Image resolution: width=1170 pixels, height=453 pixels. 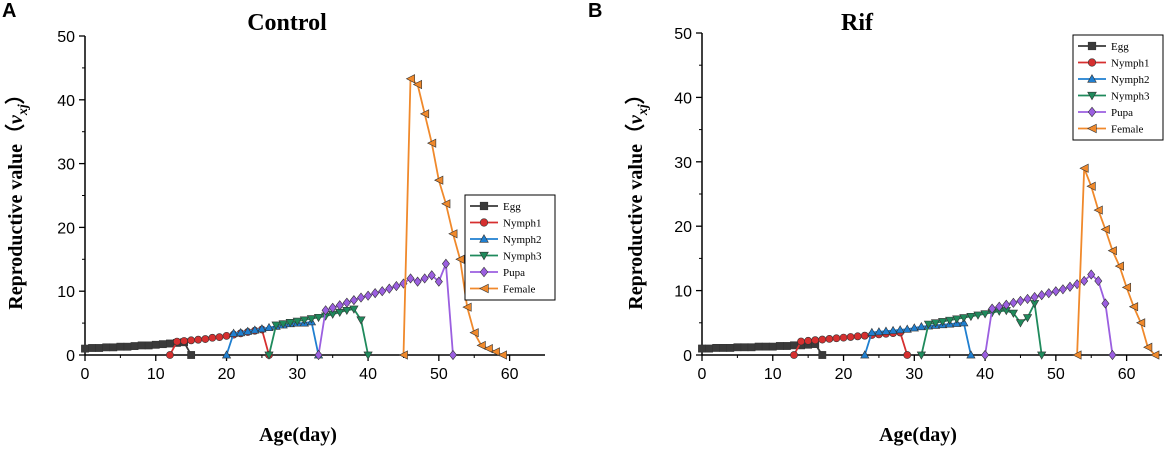 I want to click on legend-box, so click(x=510, y=247).